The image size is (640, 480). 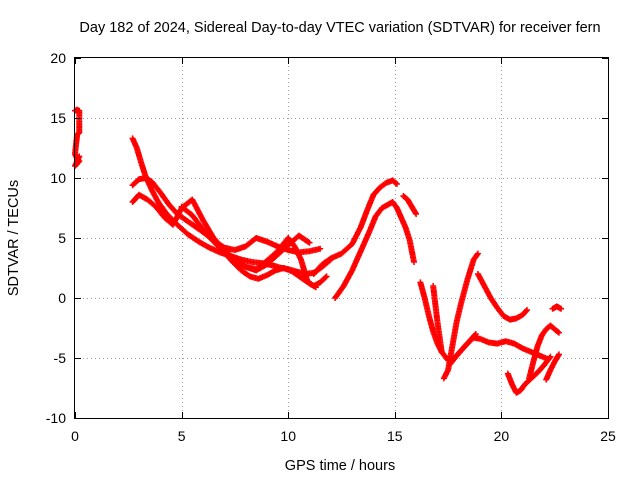 What do you see at coordinates (14, 238) in the screenshot?
I see `y-axis-label: SDTVAR / TECUs` at bounding box center [14, 238].